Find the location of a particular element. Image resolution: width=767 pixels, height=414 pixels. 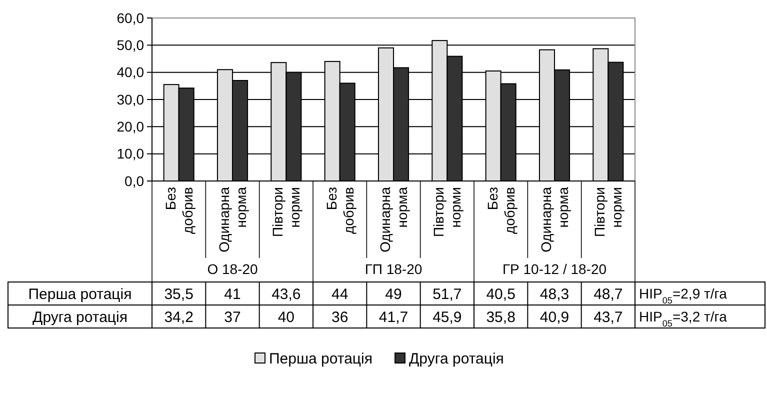

y-tick-label: 50,0 is located at coordinates (130, 45).